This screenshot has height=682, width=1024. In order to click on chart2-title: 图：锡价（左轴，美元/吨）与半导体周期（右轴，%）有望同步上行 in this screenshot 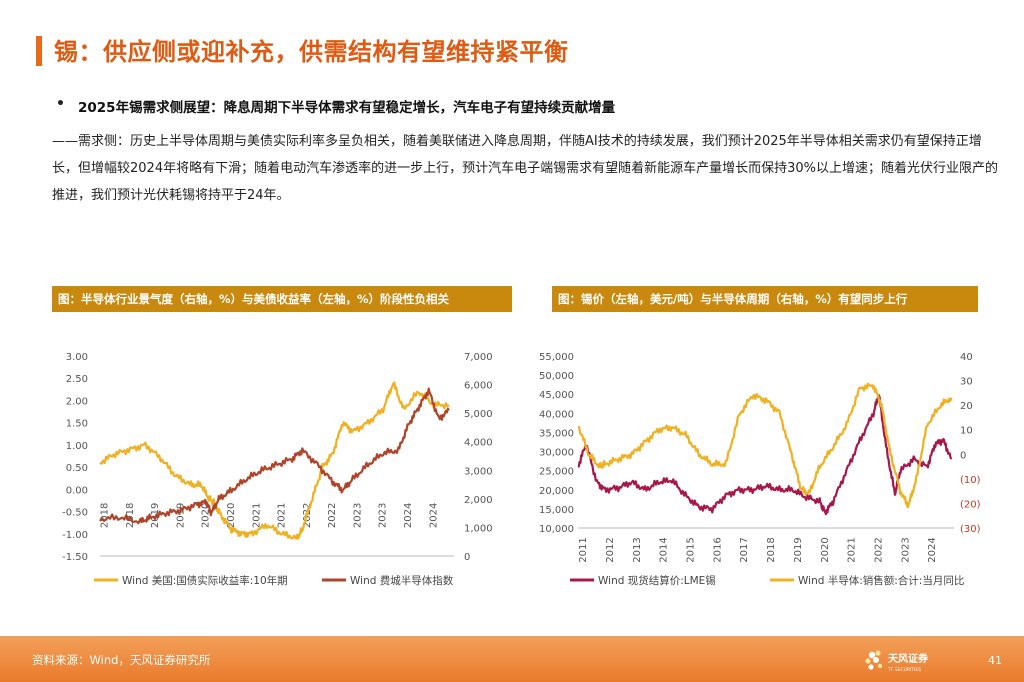, I will do `click(765, 299)`.